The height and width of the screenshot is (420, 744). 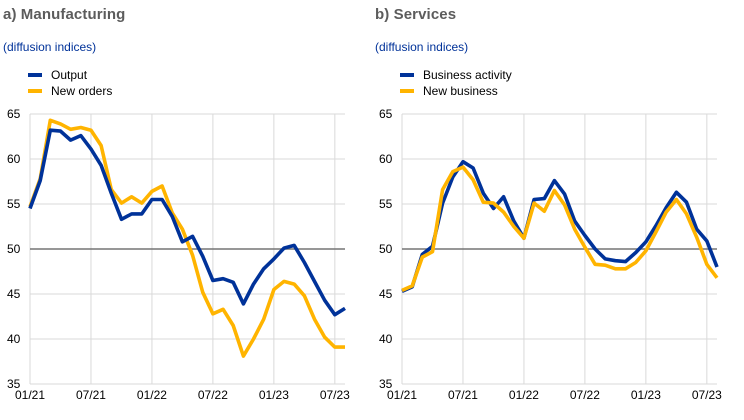 I want to click on legend-item-output: Output, so click(x=70, y=75).